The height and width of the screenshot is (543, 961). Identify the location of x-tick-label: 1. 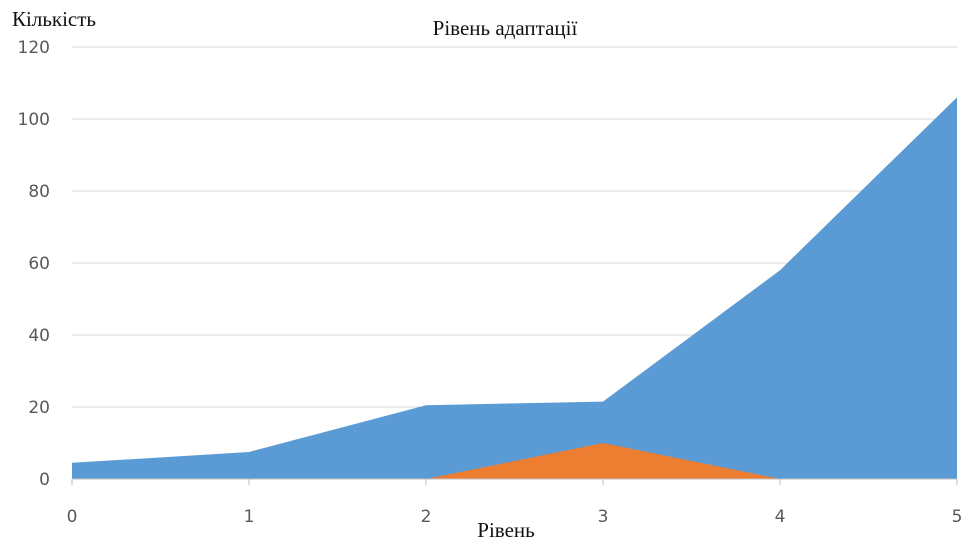
(249, 517).